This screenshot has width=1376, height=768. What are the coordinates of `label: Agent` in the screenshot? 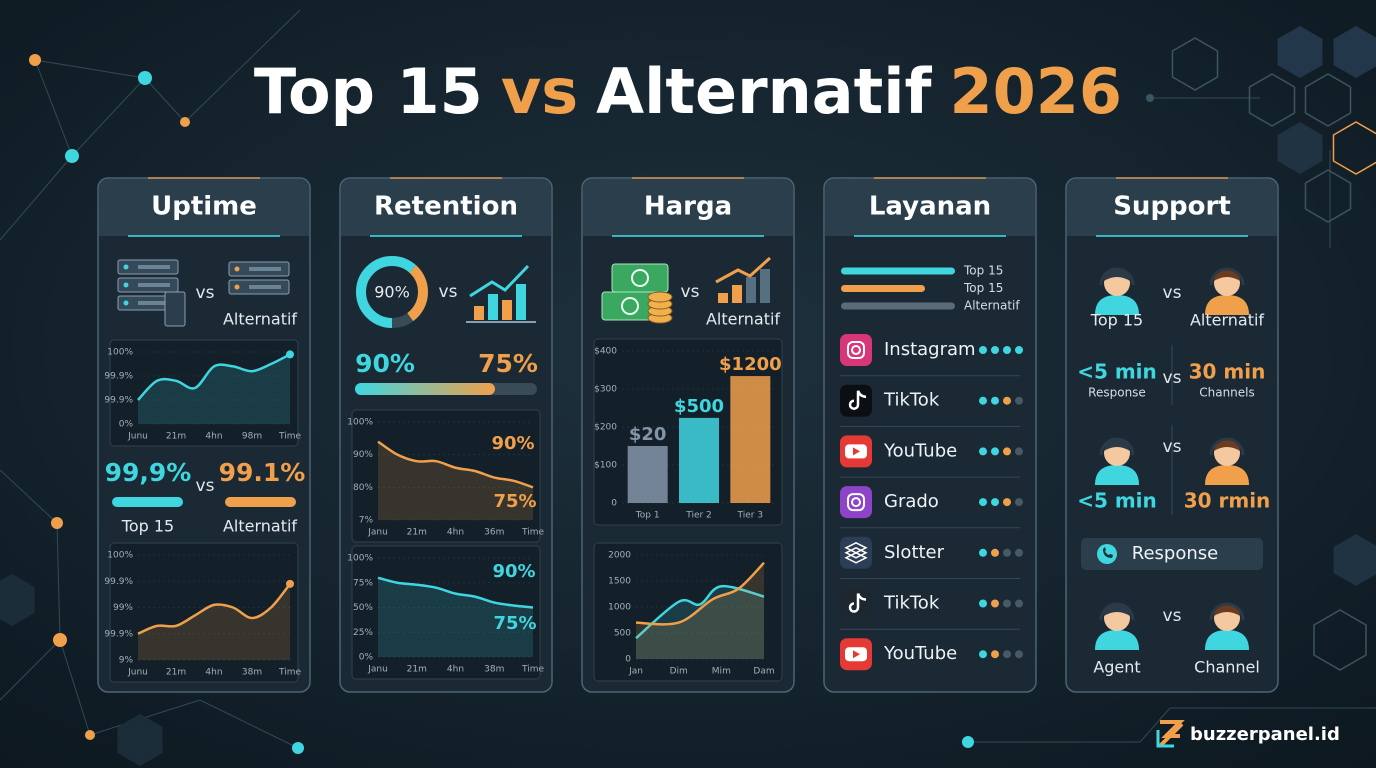 It's located at (1116, 667).